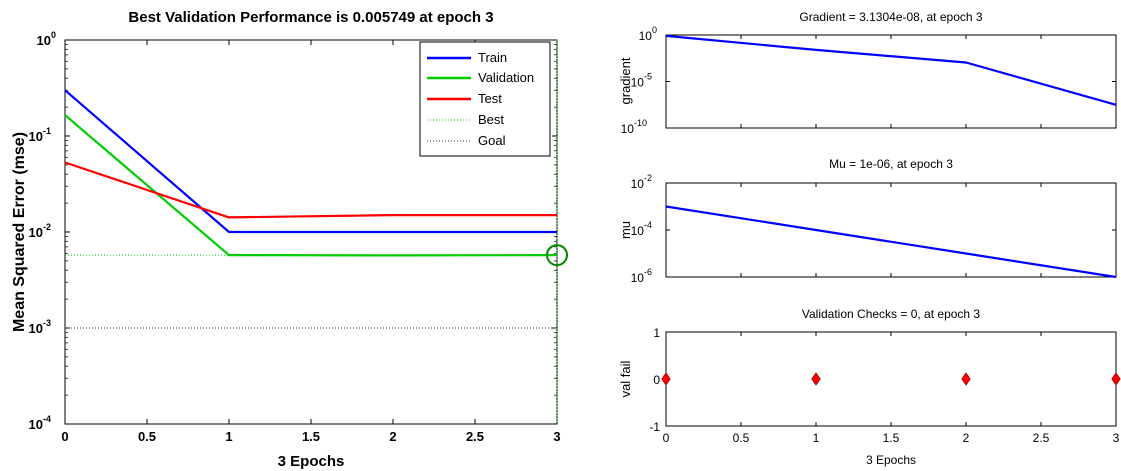 The image size is (1121, 471). What do you see at coordinates (491, 119) in the screenshot?
I see `legend-best-label: Best` at bounding box center [491, 119].